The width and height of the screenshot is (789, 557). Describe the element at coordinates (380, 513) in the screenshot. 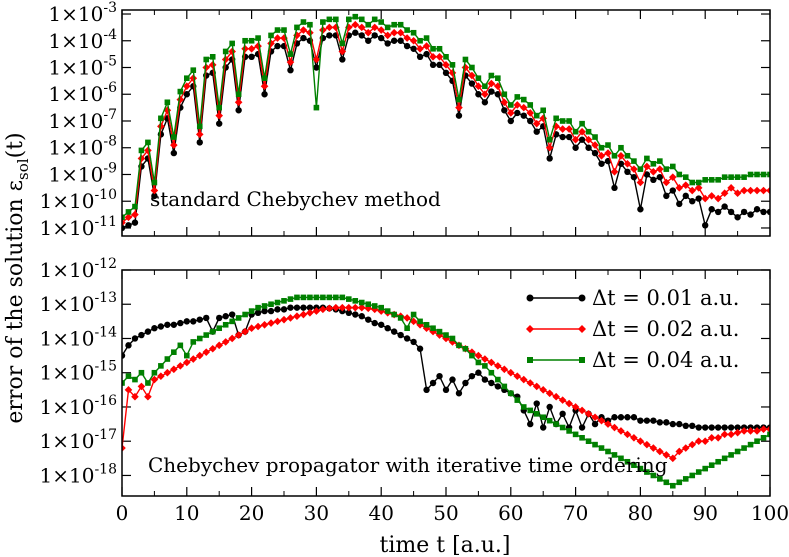

I see `x-tick-label: 40` at that location.